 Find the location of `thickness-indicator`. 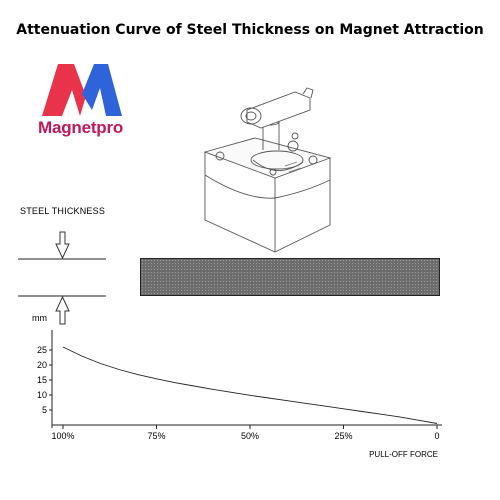

thickness-indicator is located at coordinates (62, 278).